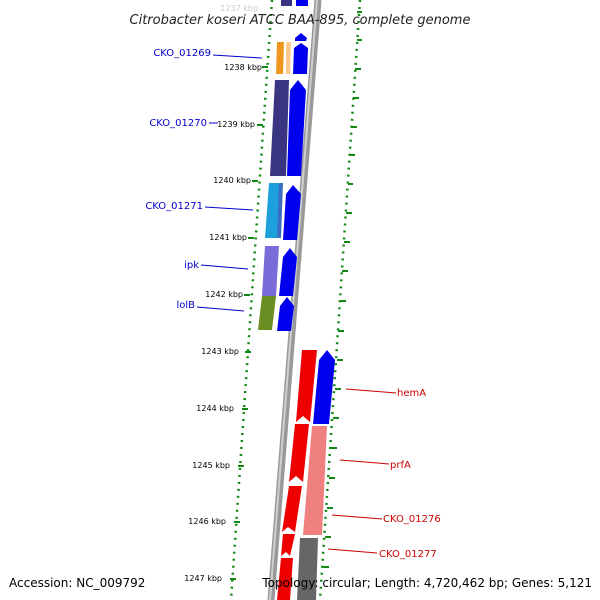 The width and height of the screenshot is (600, 600). I want to click on gene-feature-prfa-forward, so click(315, 480).